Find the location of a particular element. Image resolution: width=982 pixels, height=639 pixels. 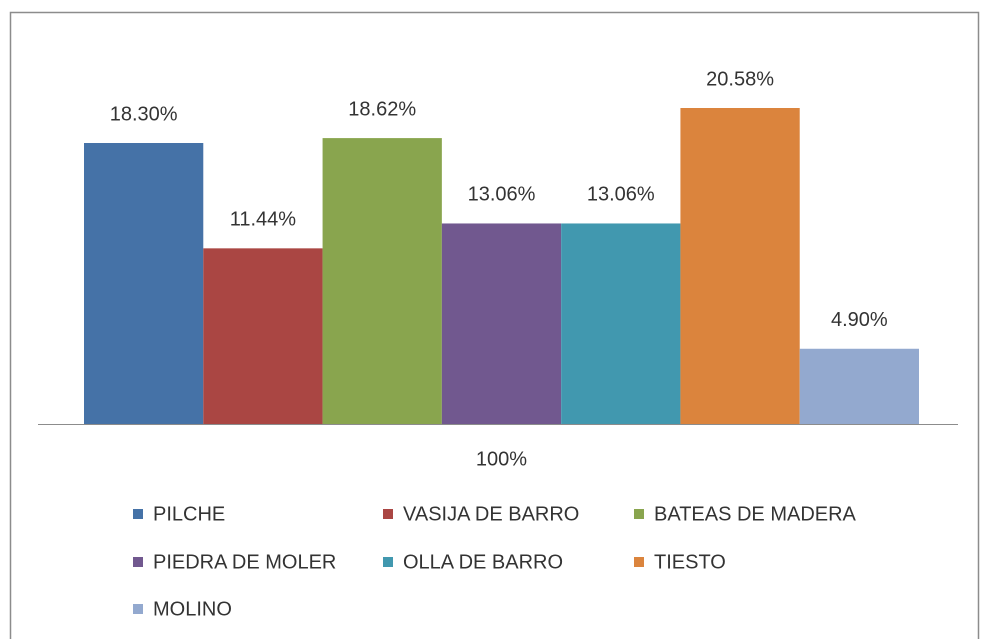

data-label: 18.62% is located at coordinates (382, 109).